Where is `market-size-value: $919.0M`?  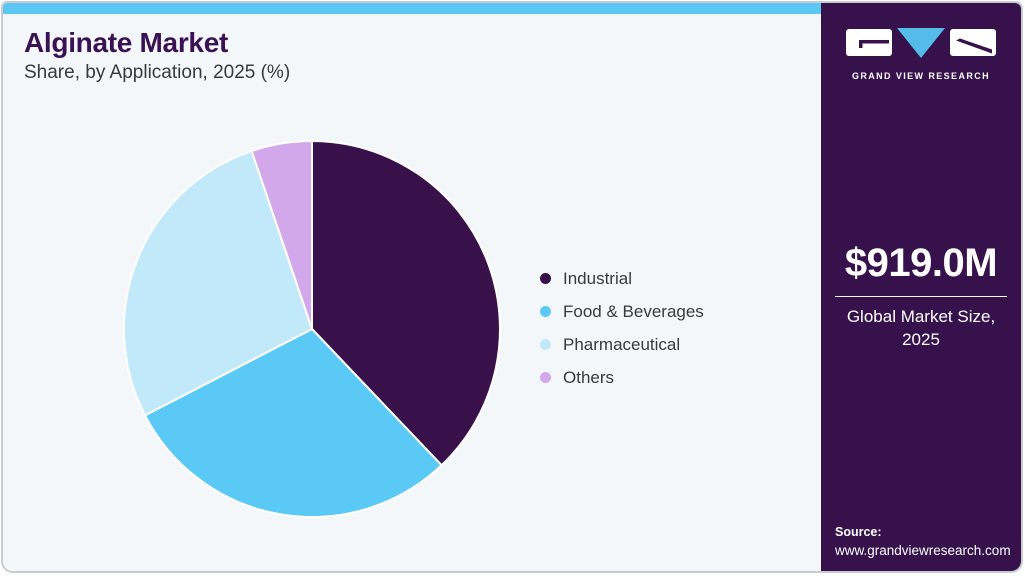 market-size-value: $919.0M is located at coordinates (921, 263).